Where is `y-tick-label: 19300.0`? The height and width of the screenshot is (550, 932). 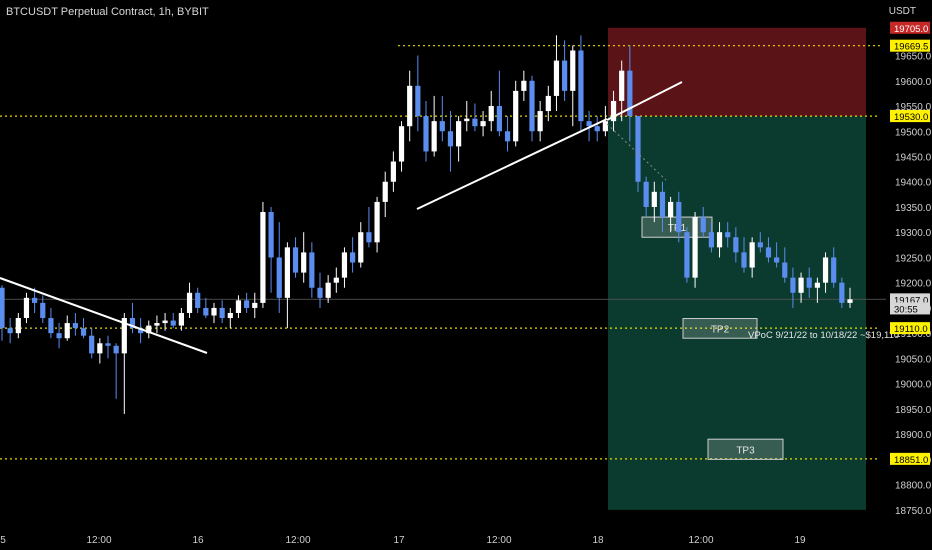 y-tick-label: 19300.0 is located at coordinates (913, 233).